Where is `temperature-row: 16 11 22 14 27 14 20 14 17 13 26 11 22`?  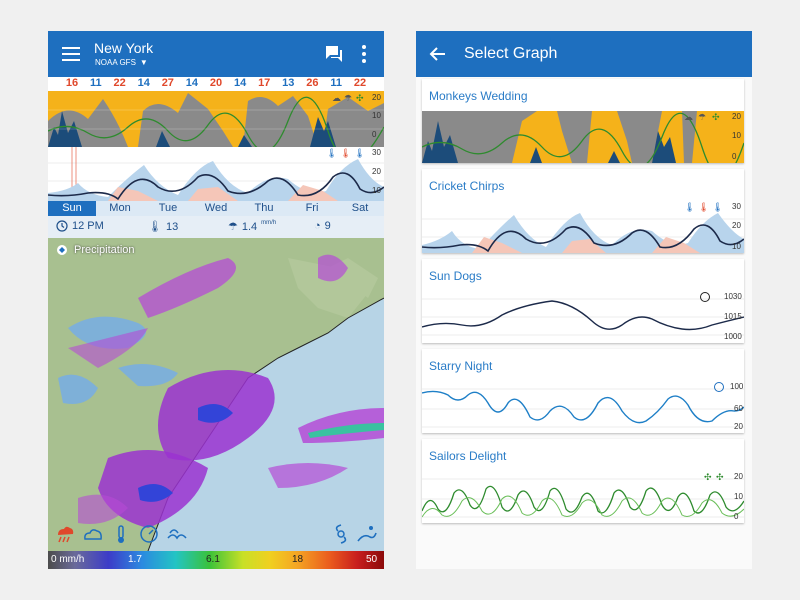
temperature-row: 16 11 22 14 27 14 20 14 17 13 26 11 22 is located at coordinates (216, 84).